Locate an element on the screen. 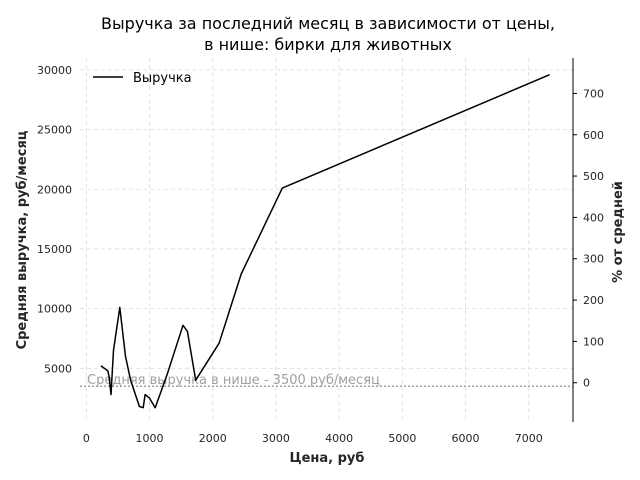 This screenshot has width=640, height=480. y-tick-labels: 5000 10000 15000 20000 25000 30000 is located at coordinates (54, 219).